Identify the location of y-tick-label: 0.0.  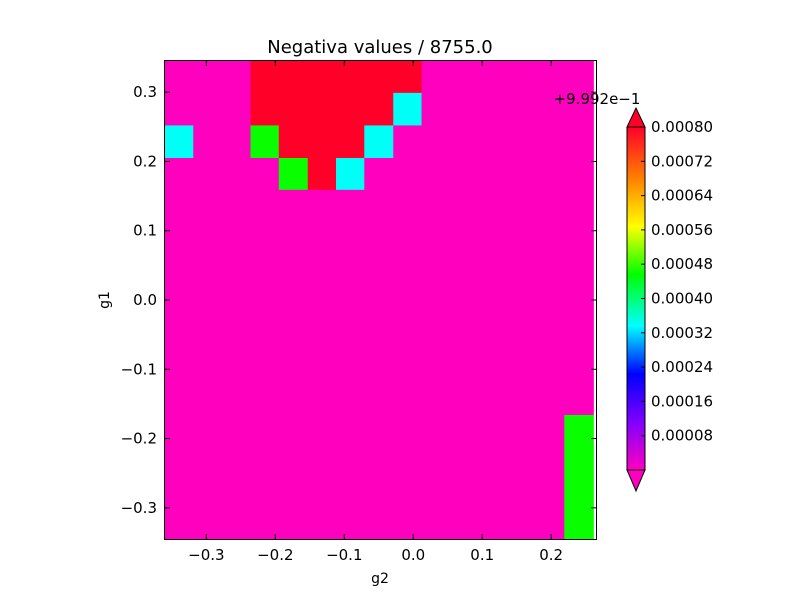
(145, 300).